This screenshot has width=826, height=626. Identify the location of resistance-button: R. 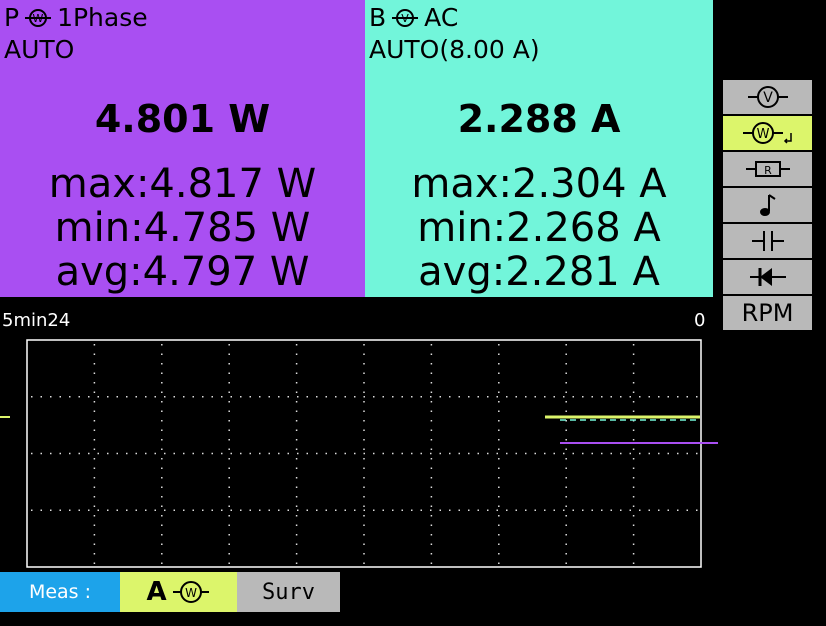
(767, 170).